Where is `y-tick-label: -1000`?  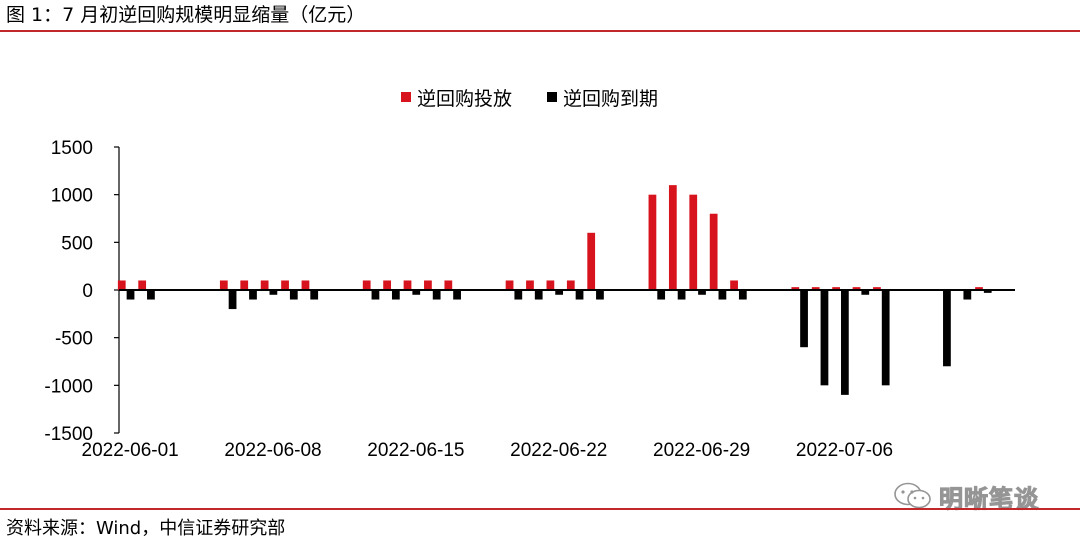 y-tick-label: -1000 is located at coordinates (68, 386).